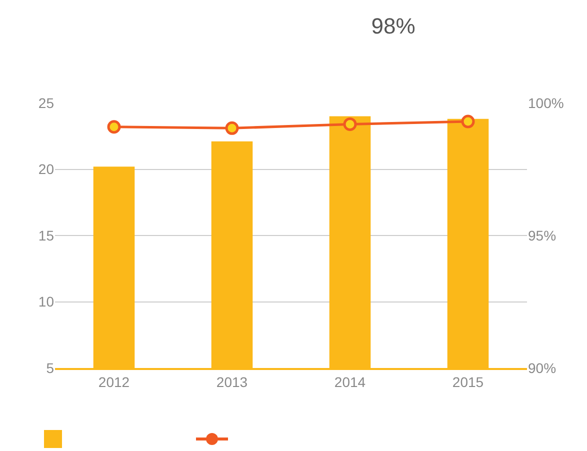 This screenshot has width=587, height=451. What do you see at coordinates (393, 25) in the screenshot?
I see `chart-title: 98%` at bounding box center [393, 25].